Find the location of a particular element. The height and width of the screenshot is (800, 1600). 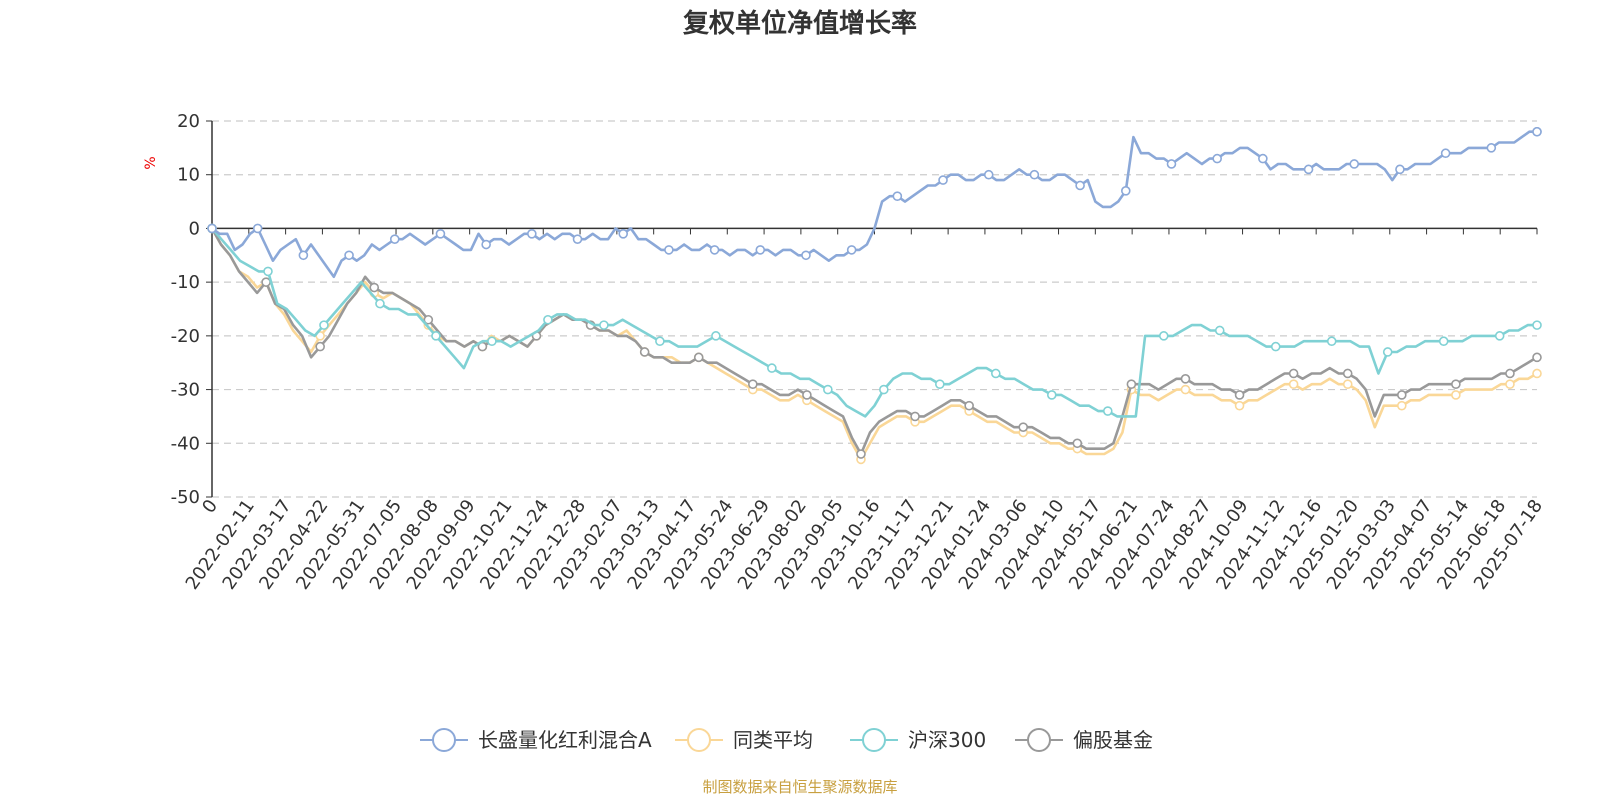

legend-item-0: 长盛量化红利混合A is located at coordinates (536, 740).